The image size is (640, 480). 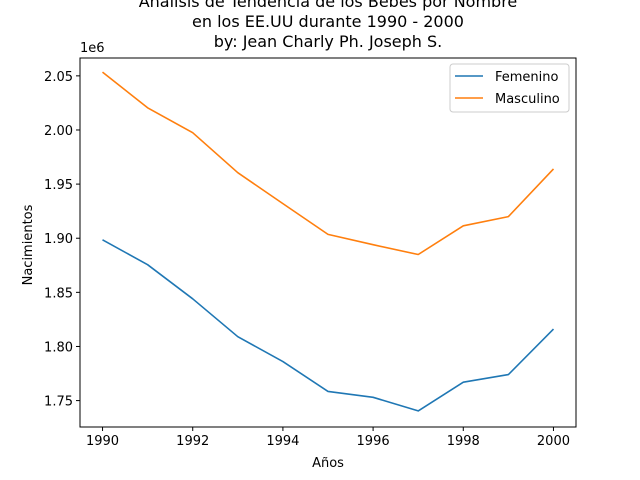 I want to click on chart-title-line-3: by: Jean Charly Ph. Joseph S., so click(x=328, y=41).